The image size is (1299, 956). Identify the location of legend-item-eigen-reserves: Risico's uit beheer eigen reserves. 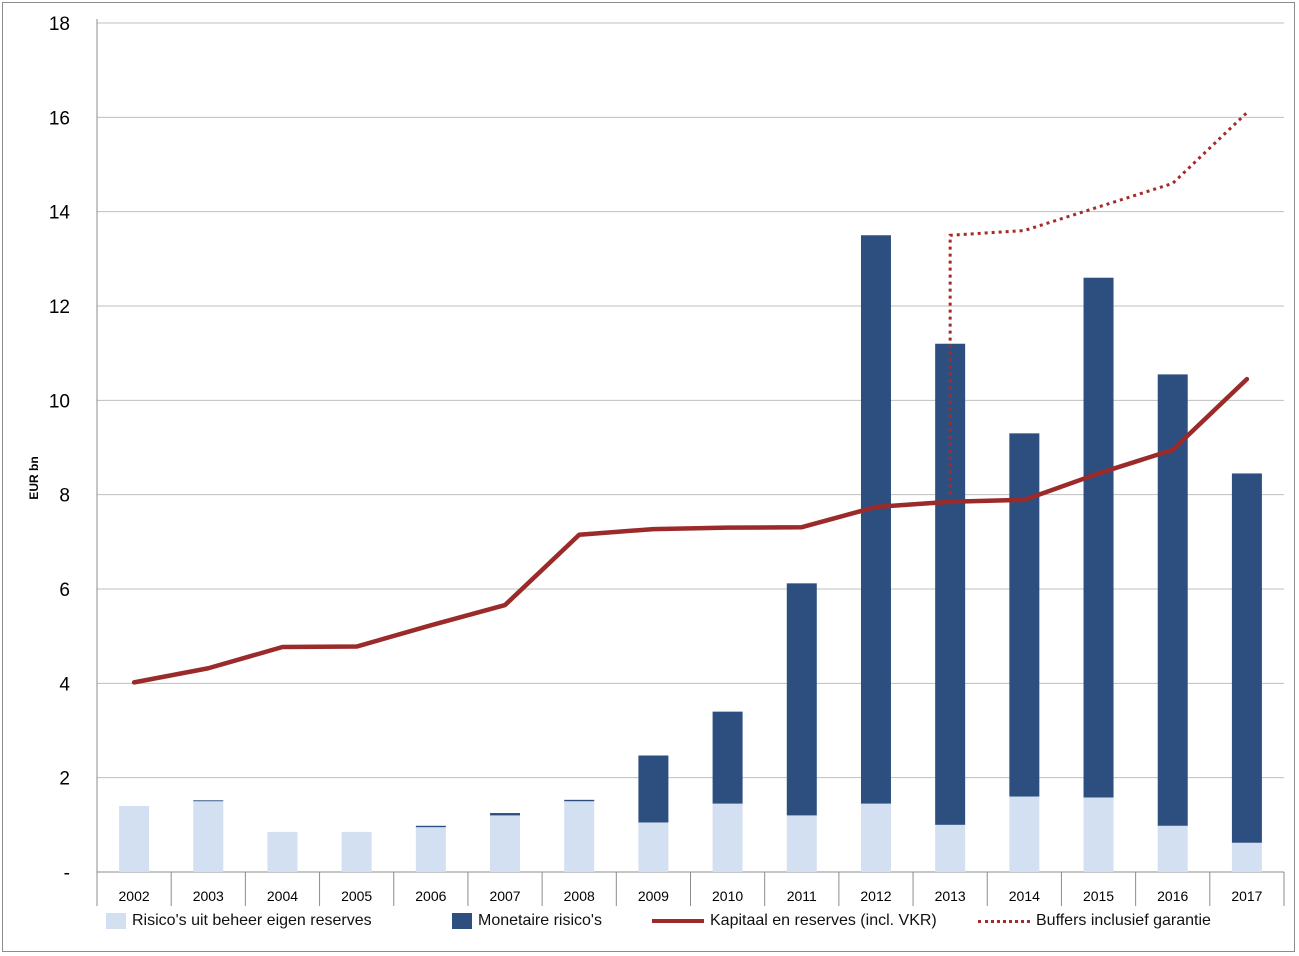
(239, 921).